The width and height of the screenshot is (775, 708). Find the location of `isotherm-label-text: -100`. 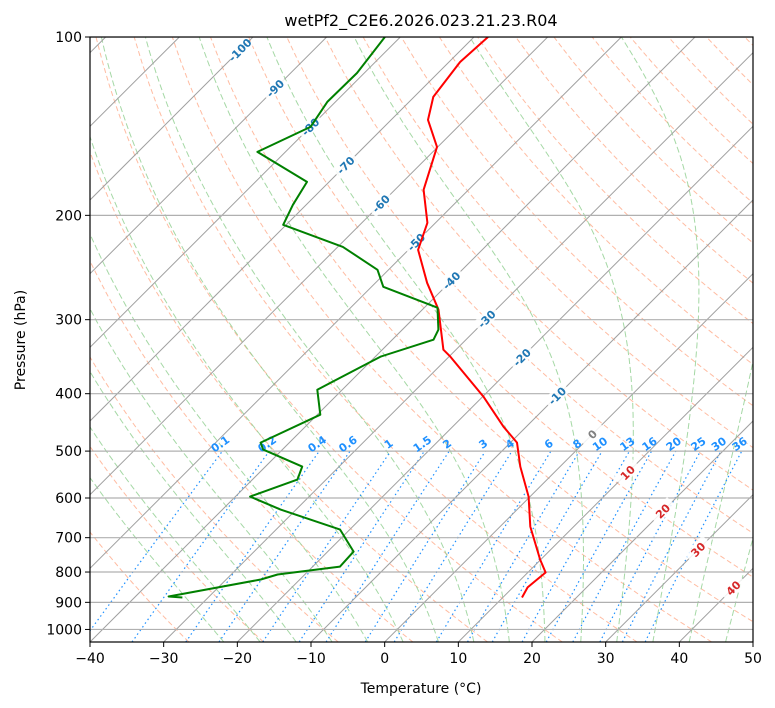

isotherm-label-text: -100 is located at coordinates (240, 50).